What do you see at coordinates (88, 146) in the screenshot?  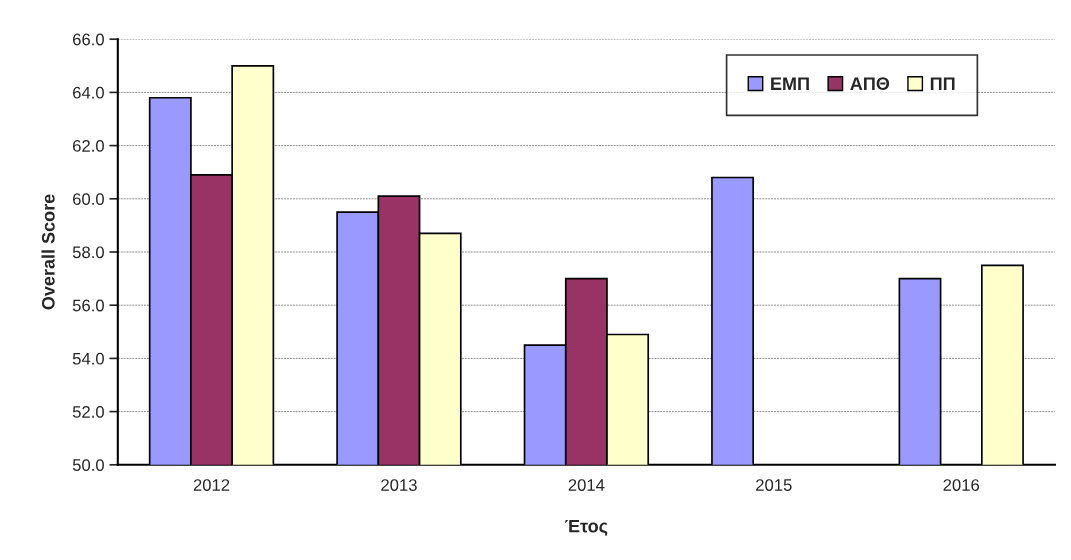 I see `y-tick-label: 62.0` at bounding box center [88, 146].